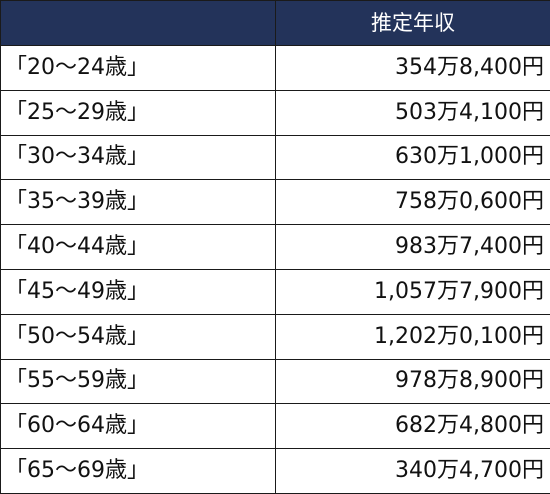  I want to click on table-row: 「45～49歳」 1,057万7,900円, so click(275, 291).